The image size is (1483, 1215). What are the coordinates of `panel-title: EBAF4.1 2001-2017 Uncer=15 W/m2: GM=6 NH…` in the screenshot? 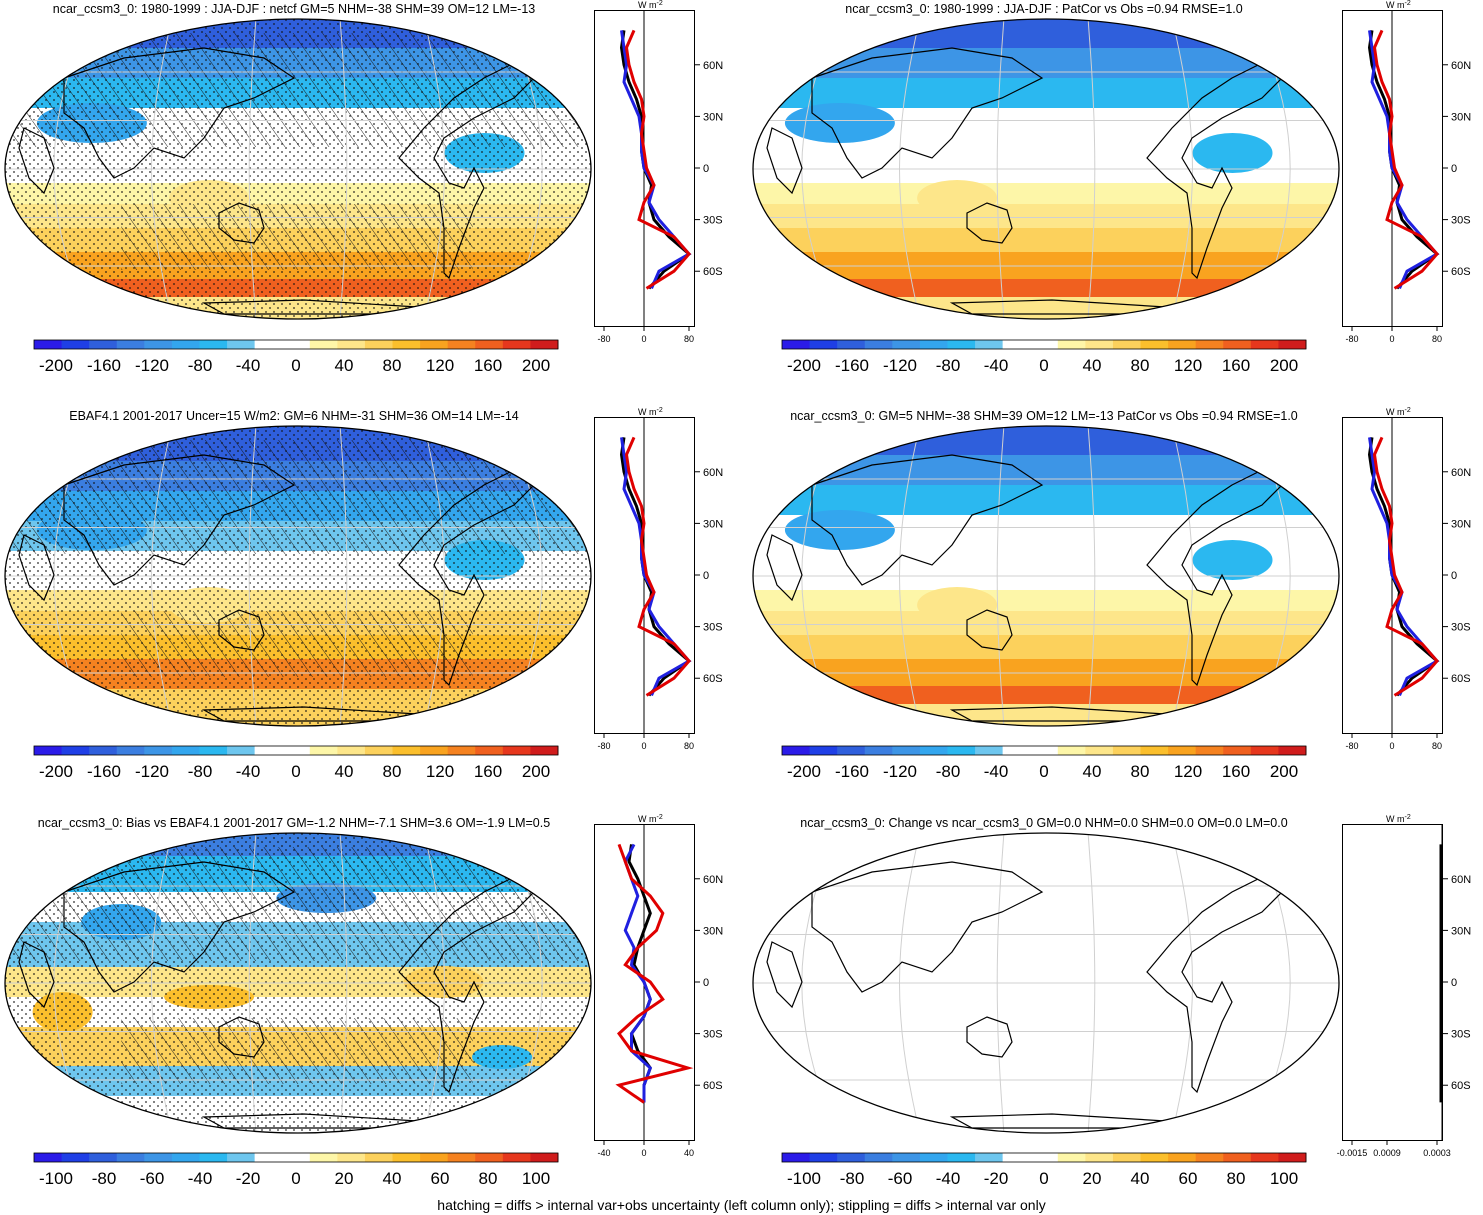 It's located at (294, 416).